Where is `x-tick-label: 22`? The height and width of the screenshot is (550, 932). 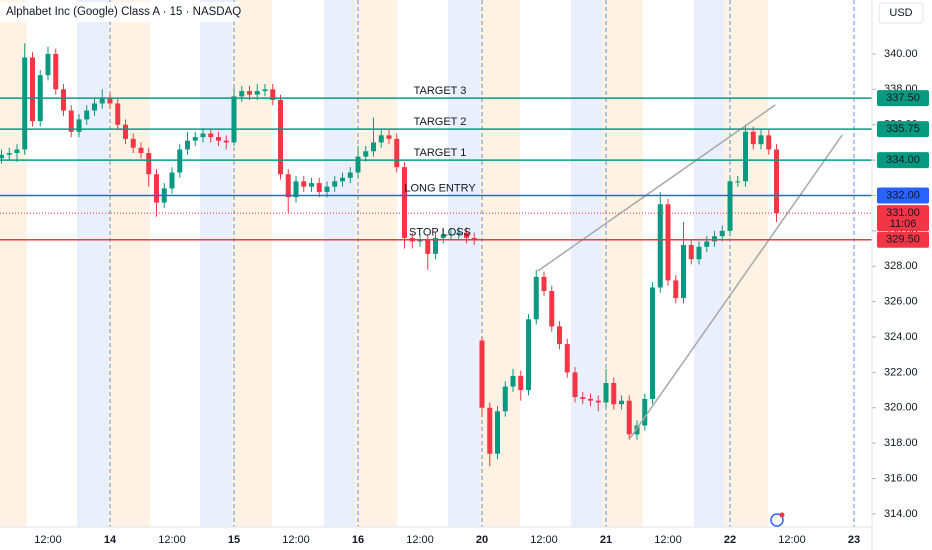
x-tick-label: 22 is located at coordinates (730, 540).